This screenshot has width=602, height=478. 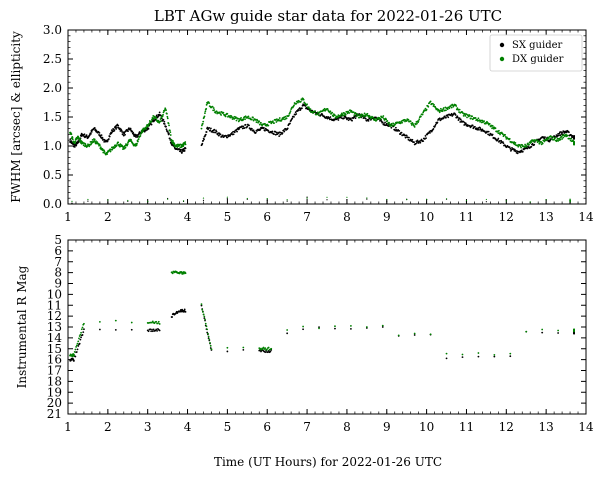 I want to click on x-tick-label: 1, so click(x=68, y=217).